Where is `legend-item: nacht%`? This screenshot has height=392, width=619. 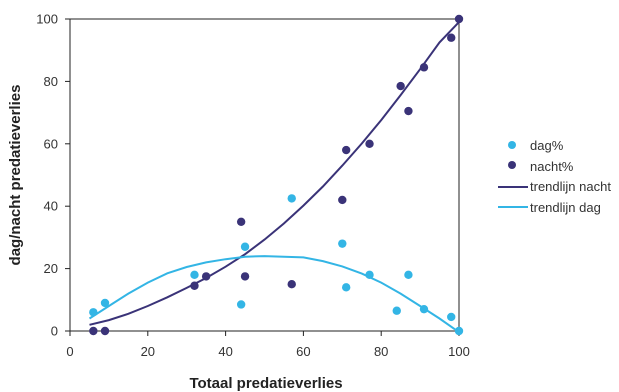
legend-item: nacht% is located at coordinates (557, 166).